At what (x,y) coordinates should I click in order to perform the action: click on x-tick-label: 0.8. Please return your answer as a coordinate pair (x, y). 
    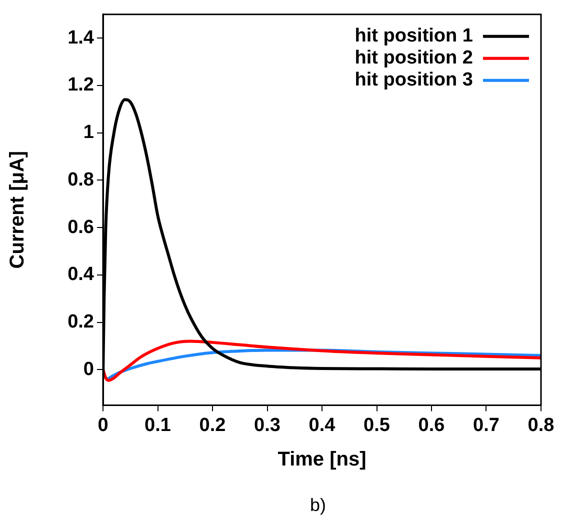
    Looking at the image, I should click on (541, 425).